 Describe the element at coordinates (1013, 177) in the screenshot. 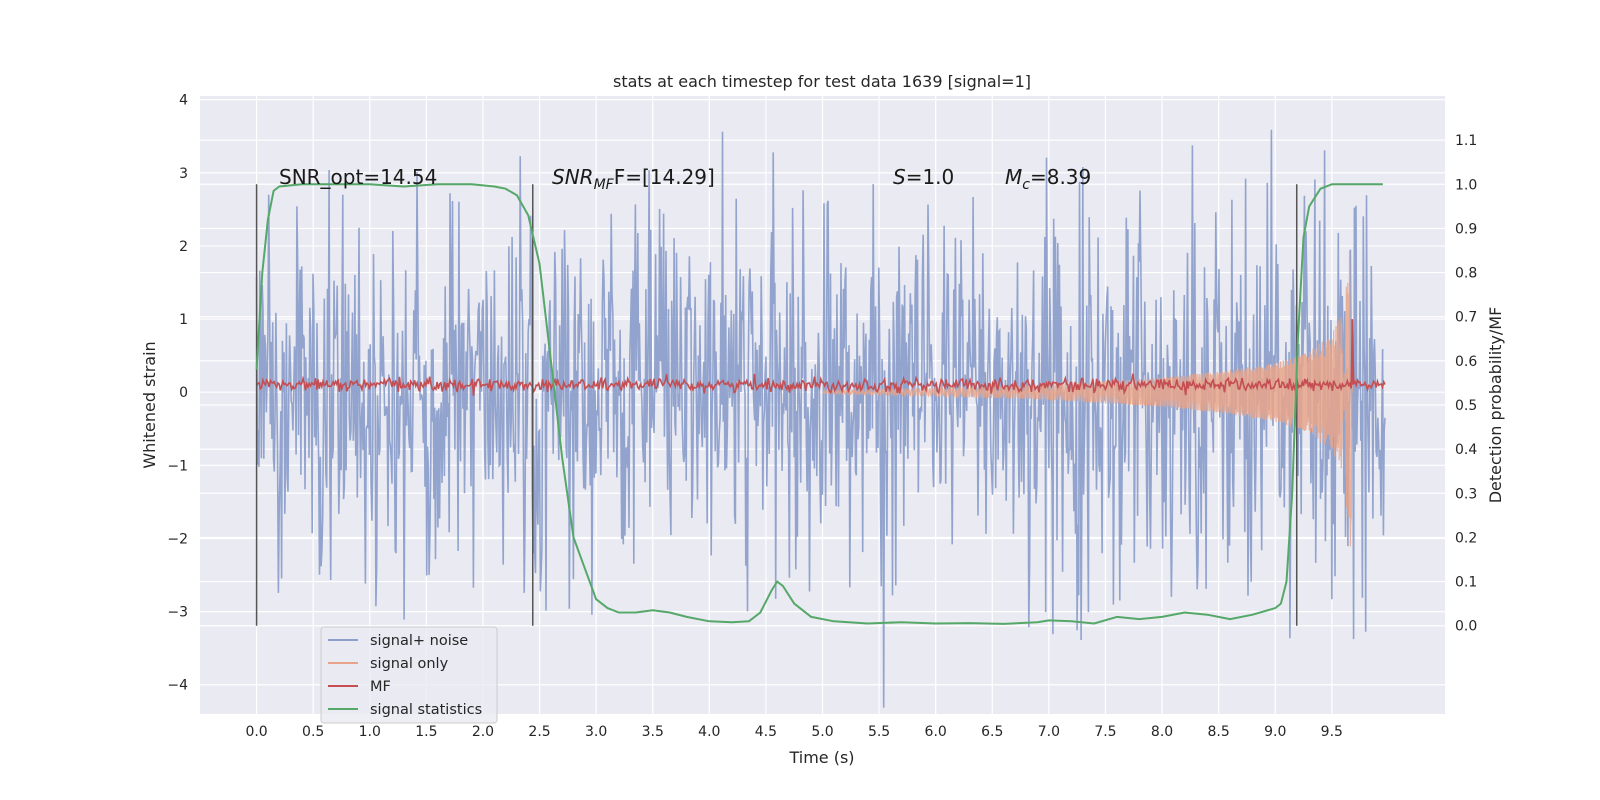

I see `annotation-mc-var: M` at that location.